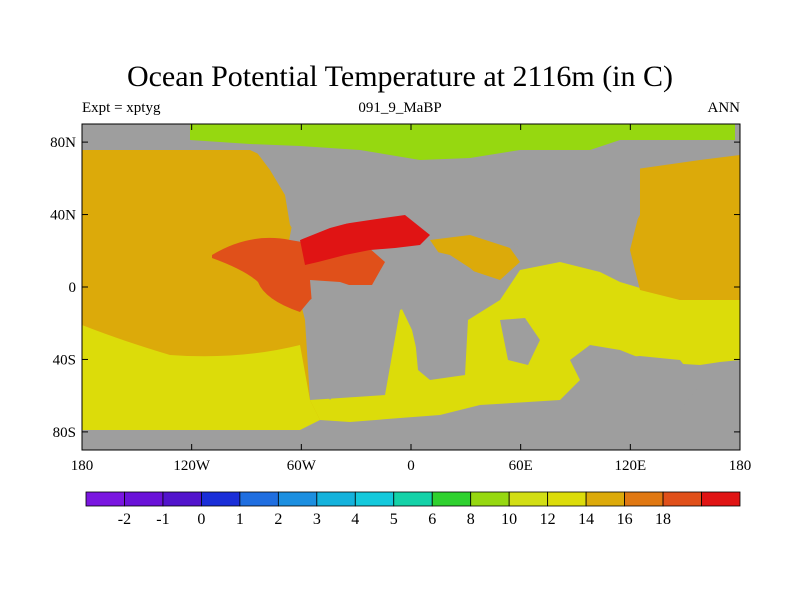 The width and height of the screenshot is (800, 600). Describe the element at coordinates (240, 519) in the screenshot. I see `colorbar-label: 1` at that location.